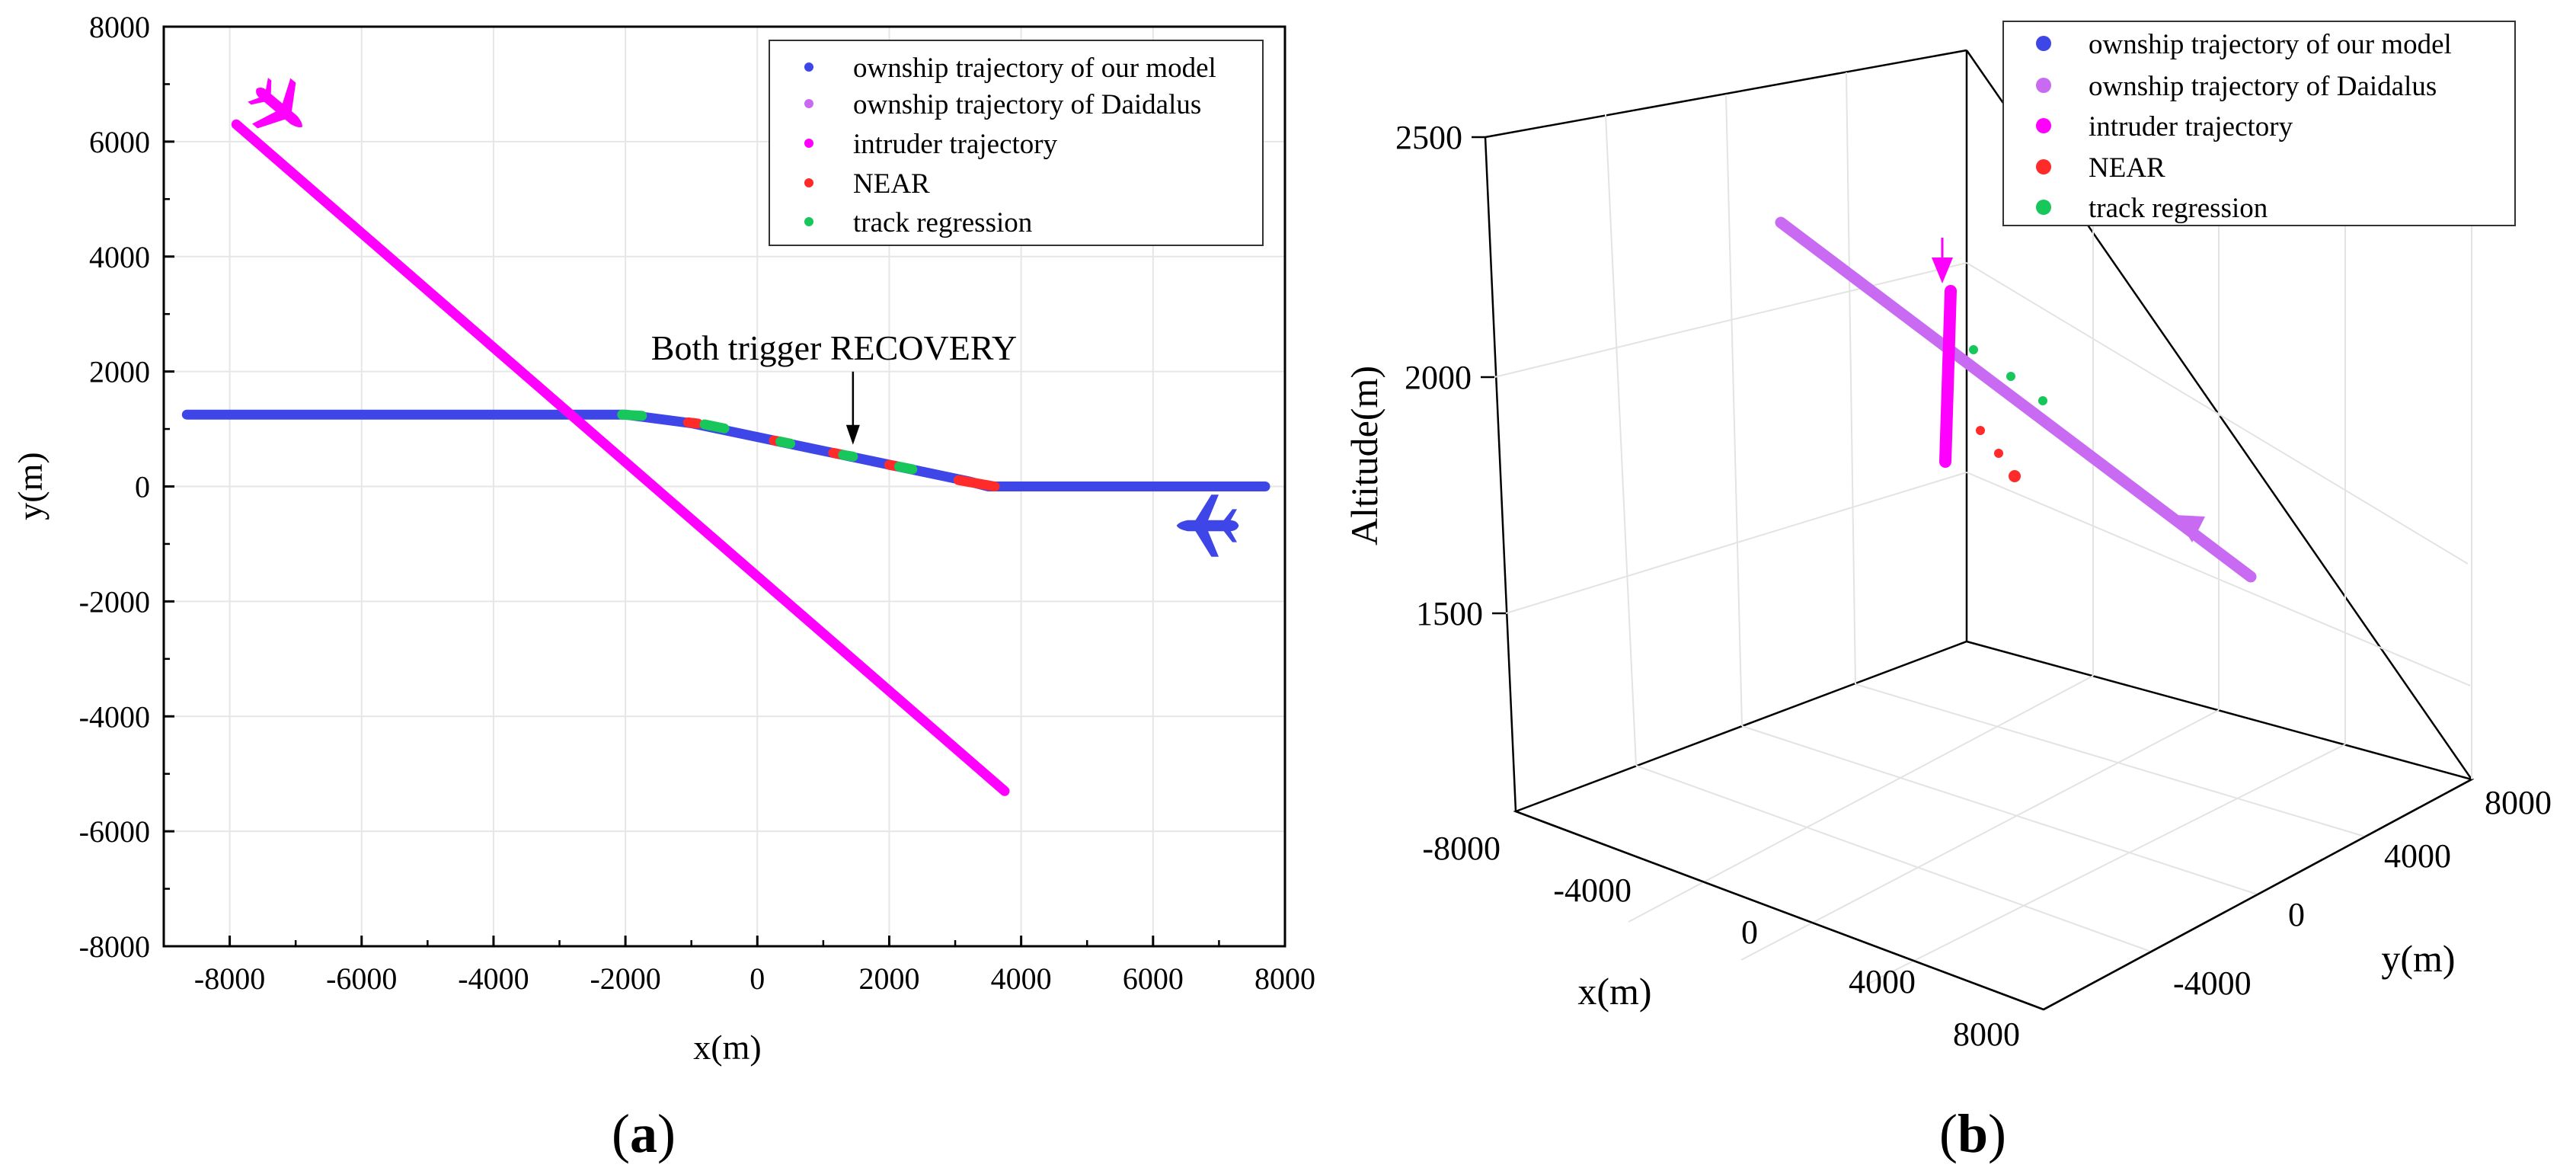  What do you see at coordinates (727, 1047) in the screenshot?
I see `panel-a-x-axis-label: x(m)` at bounding box center [727, 1047].